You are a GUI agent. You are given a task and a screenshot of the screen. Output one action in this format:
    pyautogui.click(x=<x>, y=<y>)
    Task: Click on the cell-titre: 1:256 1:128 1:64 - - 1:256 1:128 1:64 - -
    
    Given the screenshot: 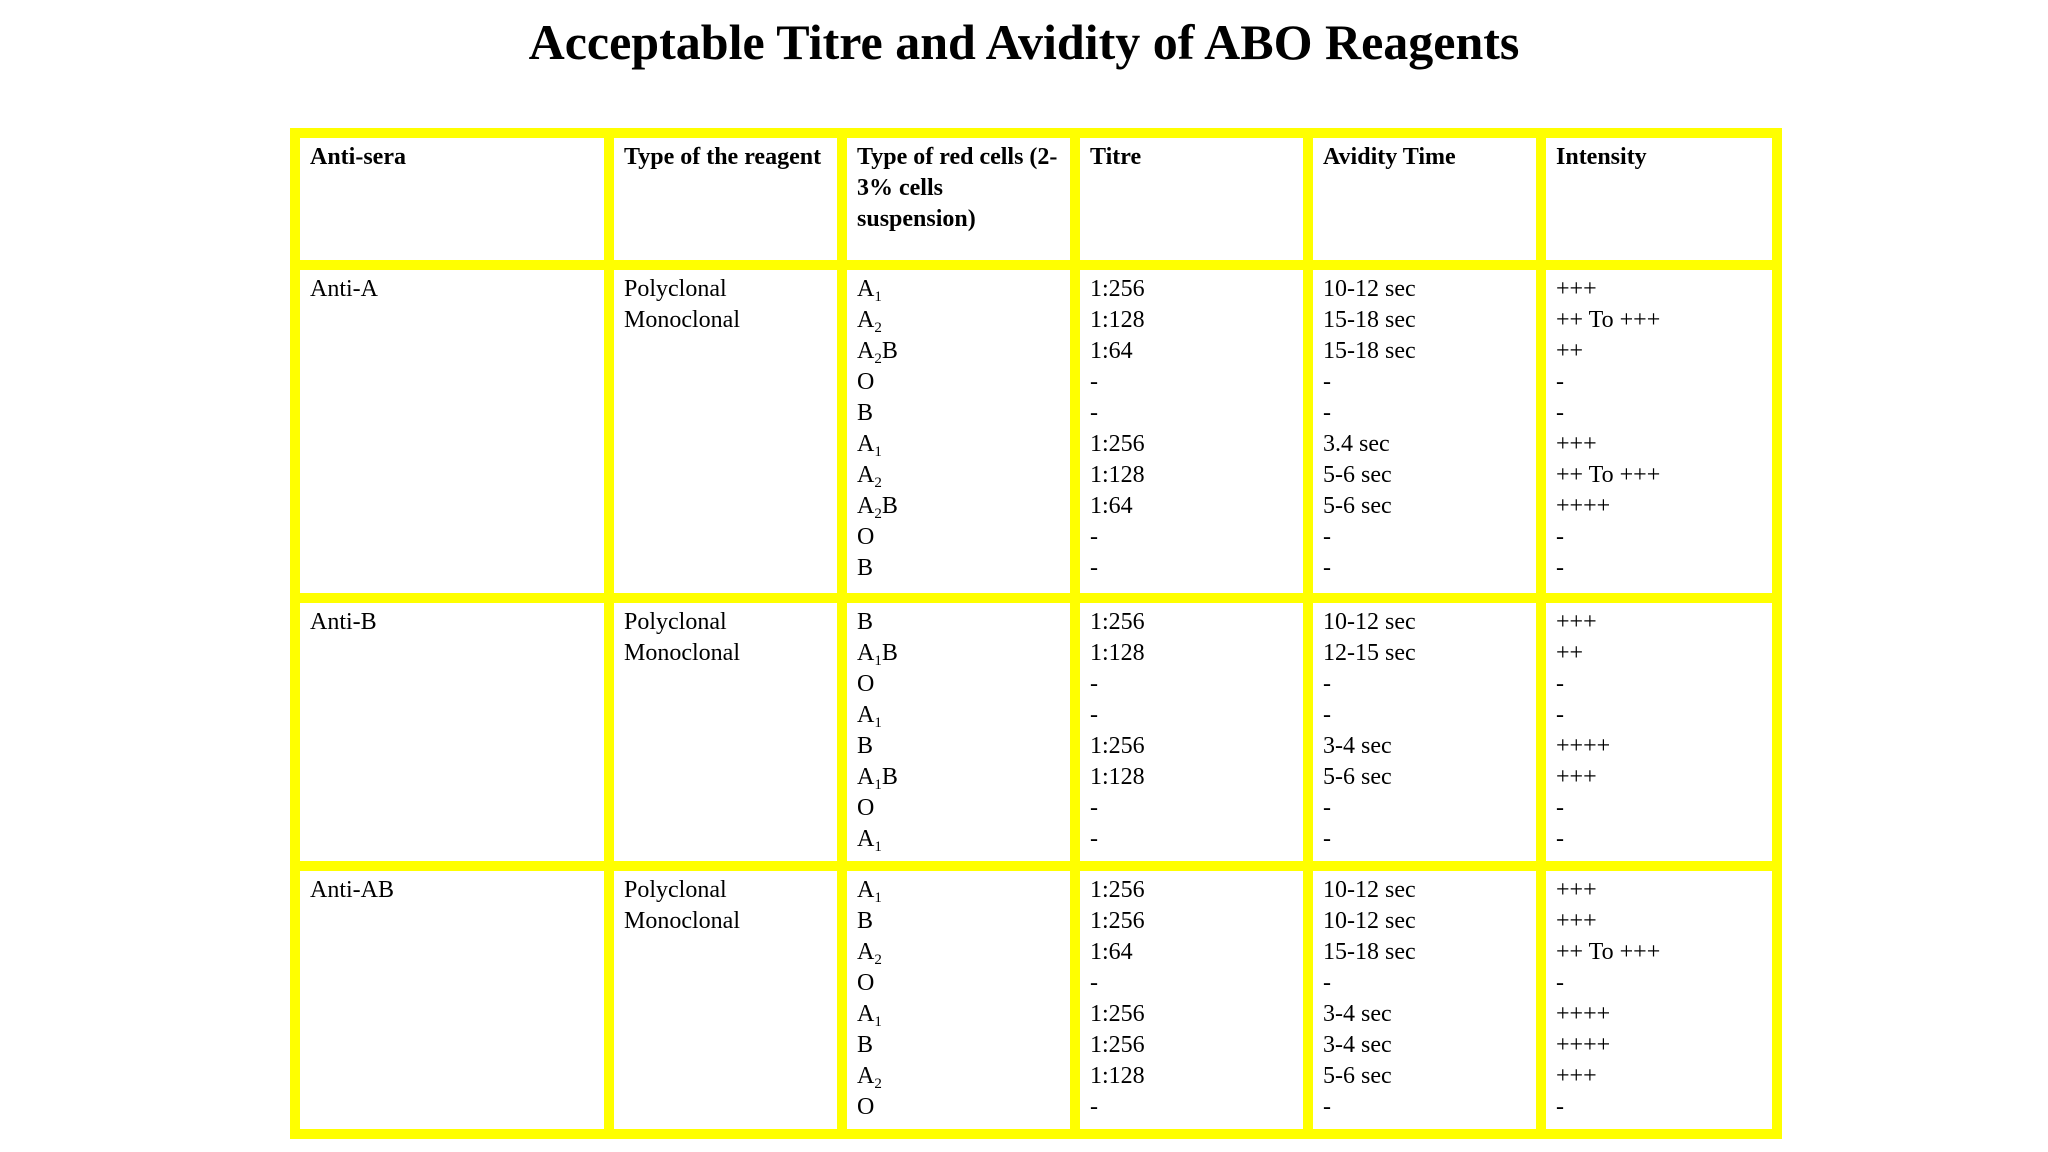 What is the action you would take?
    pyautogui.click(x=1191, y=431)
    